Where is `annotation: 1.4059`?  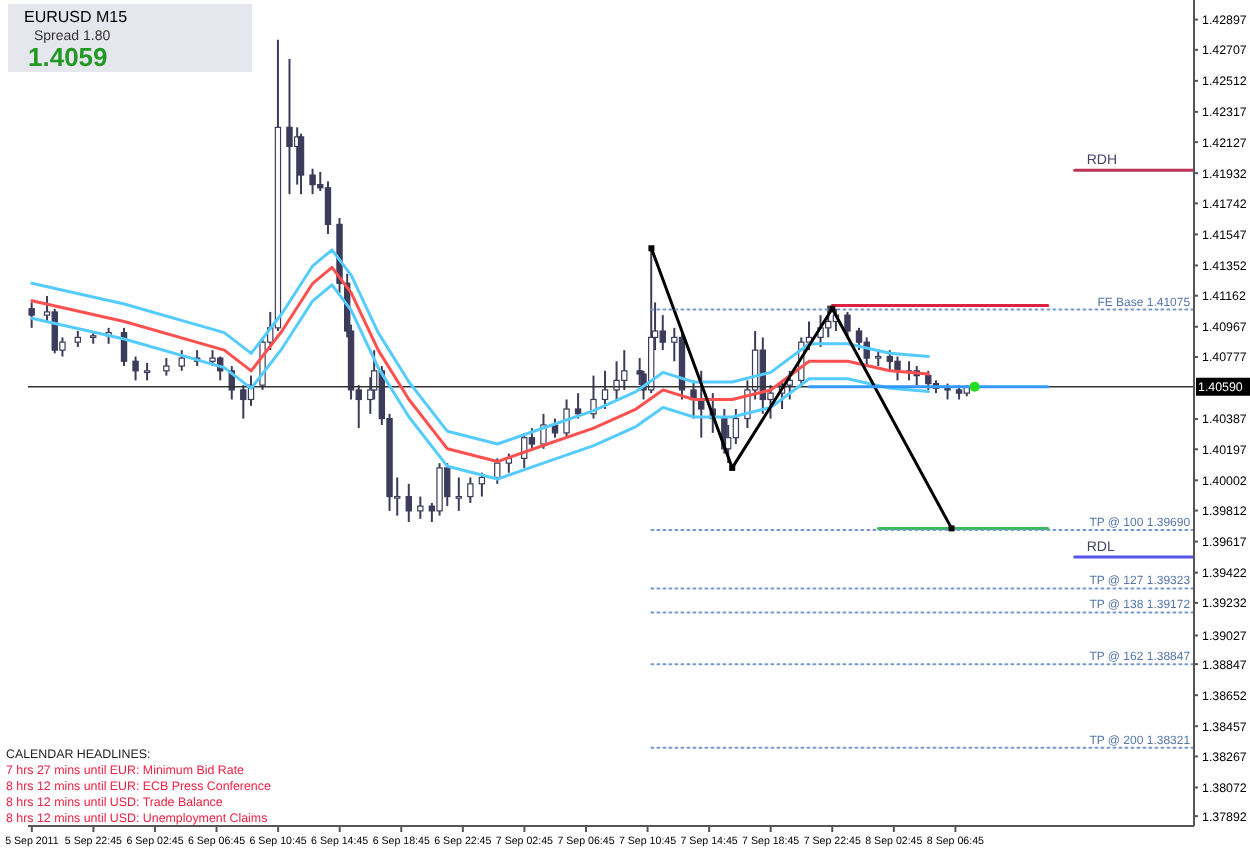
annotation: 1.4059 is located at coordinates (68, 57).